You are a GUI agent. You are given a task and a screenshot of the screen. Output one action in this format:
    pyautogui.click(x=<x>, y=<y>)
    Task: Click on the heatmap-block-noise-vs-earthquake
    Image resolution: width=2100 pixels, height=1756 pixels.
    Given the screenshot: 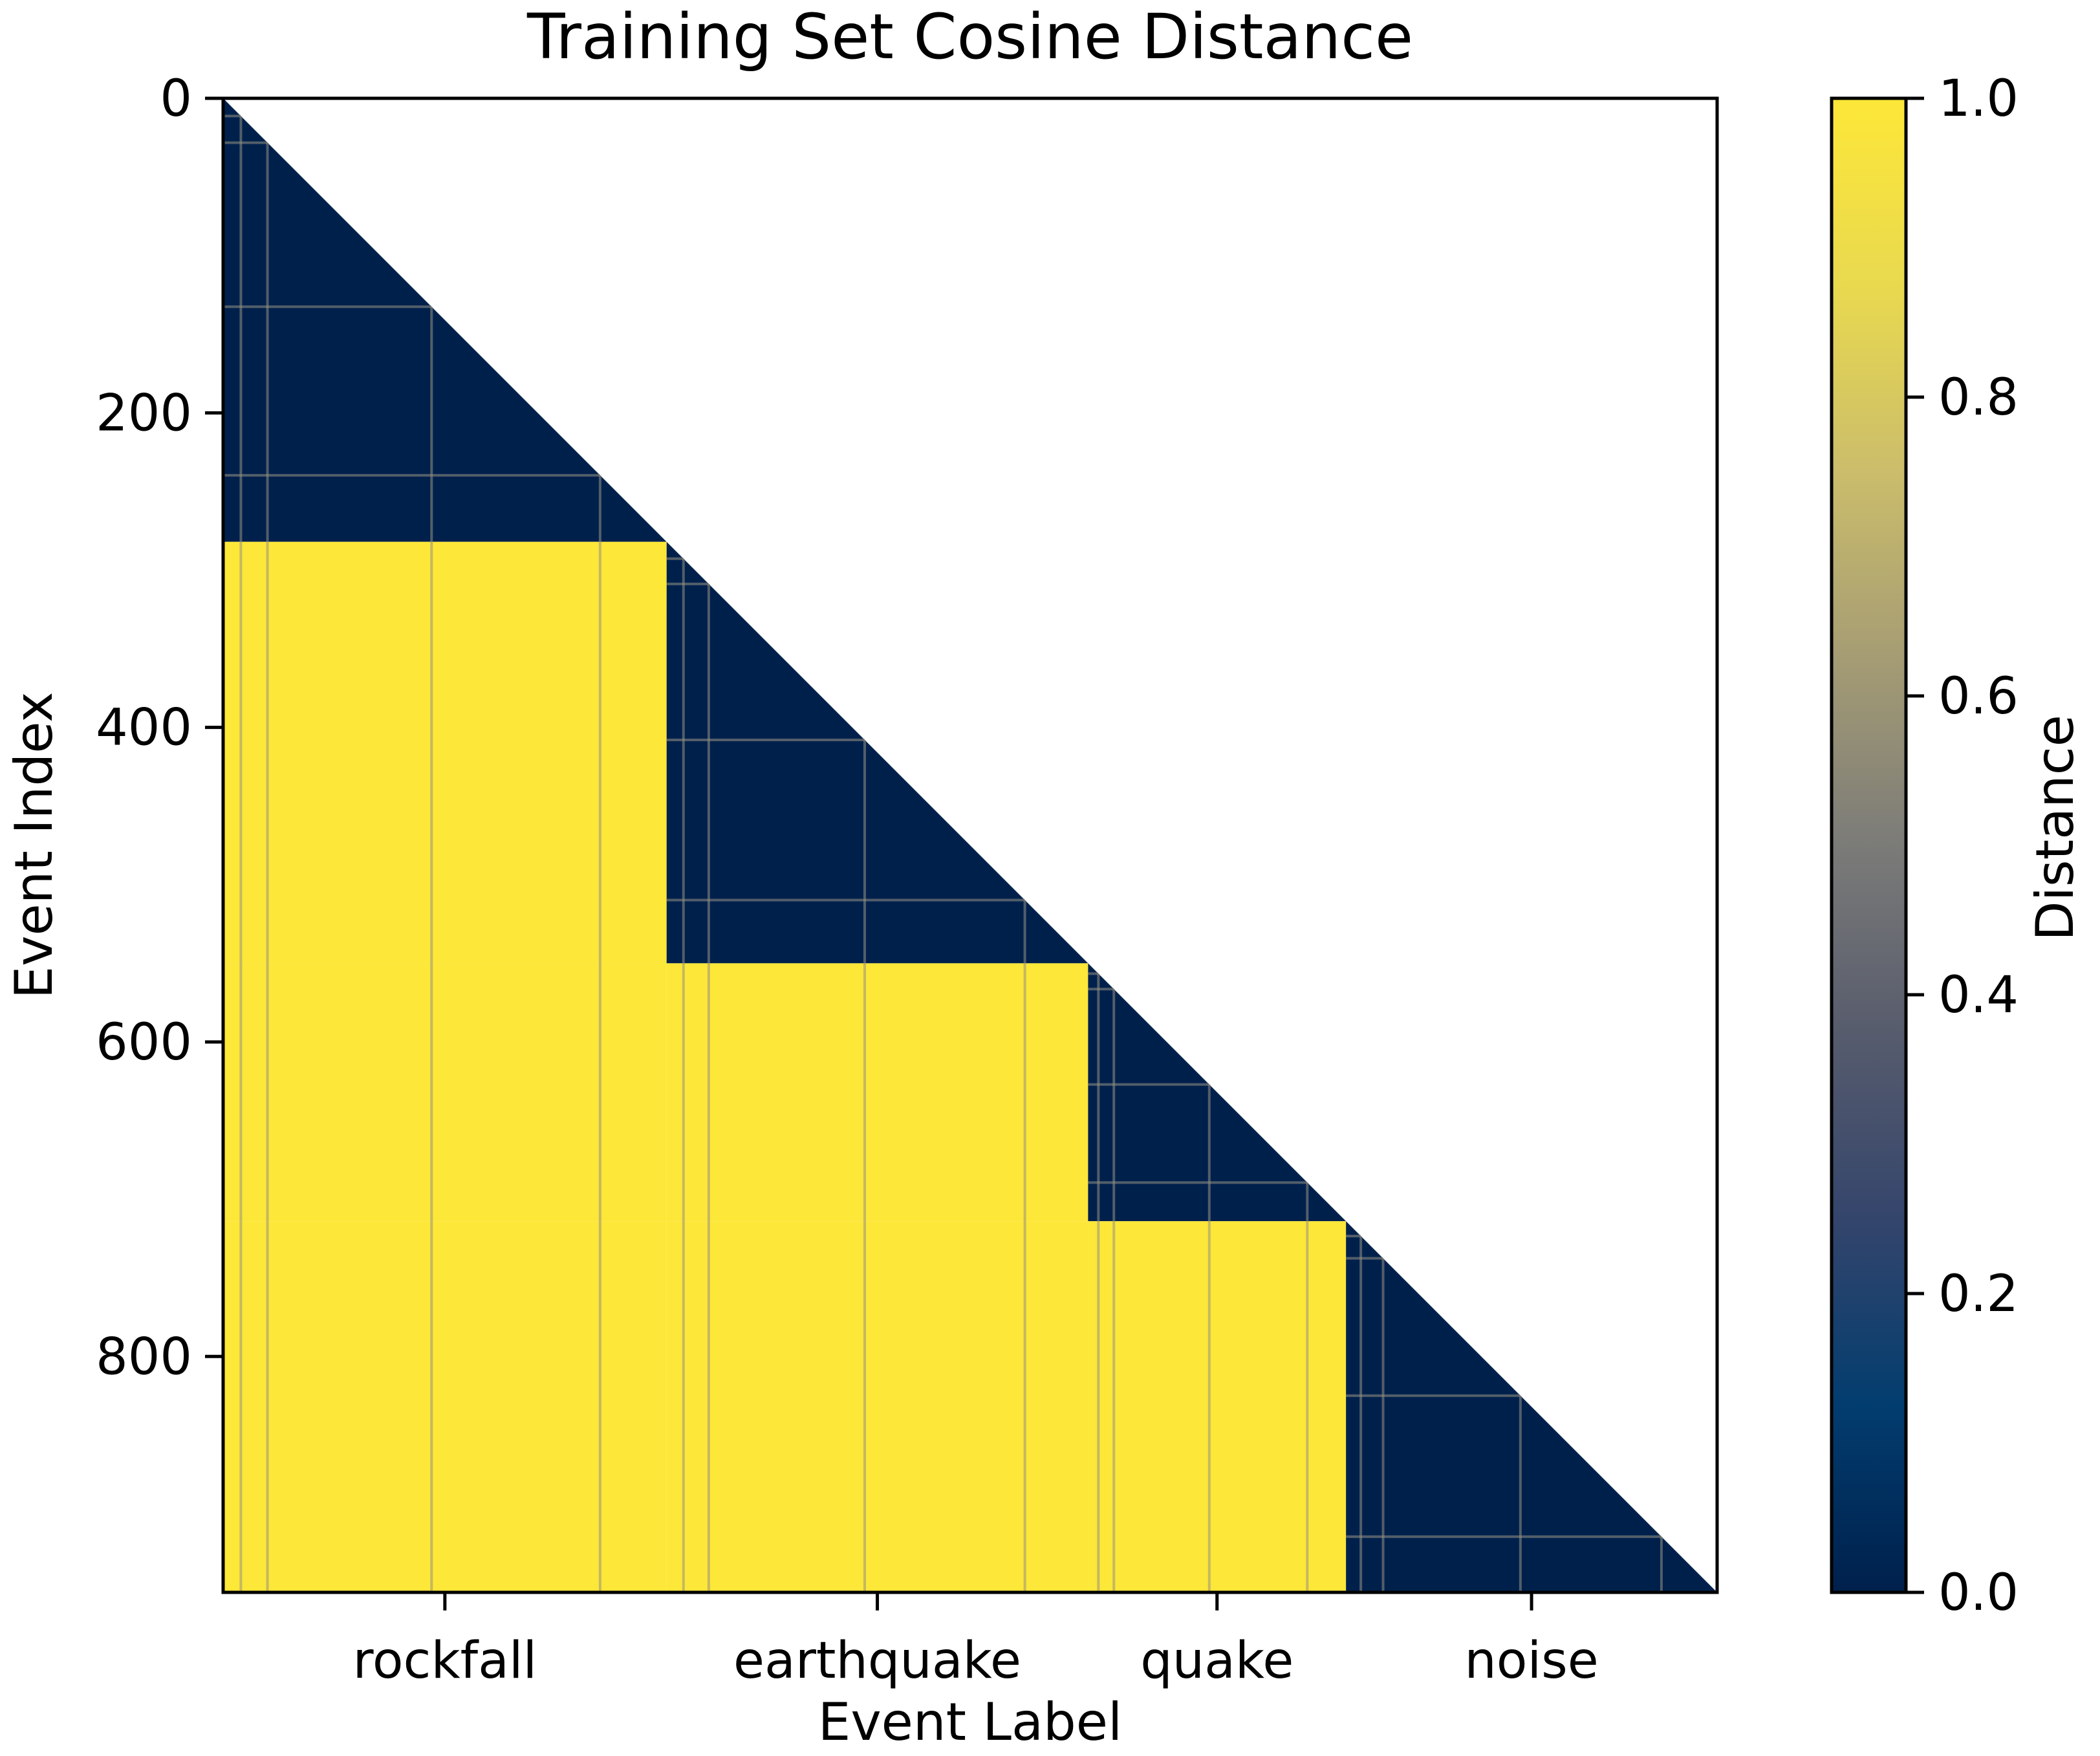 What is the action you would take?
    pyautogui.click(x=877, y=1406)
    